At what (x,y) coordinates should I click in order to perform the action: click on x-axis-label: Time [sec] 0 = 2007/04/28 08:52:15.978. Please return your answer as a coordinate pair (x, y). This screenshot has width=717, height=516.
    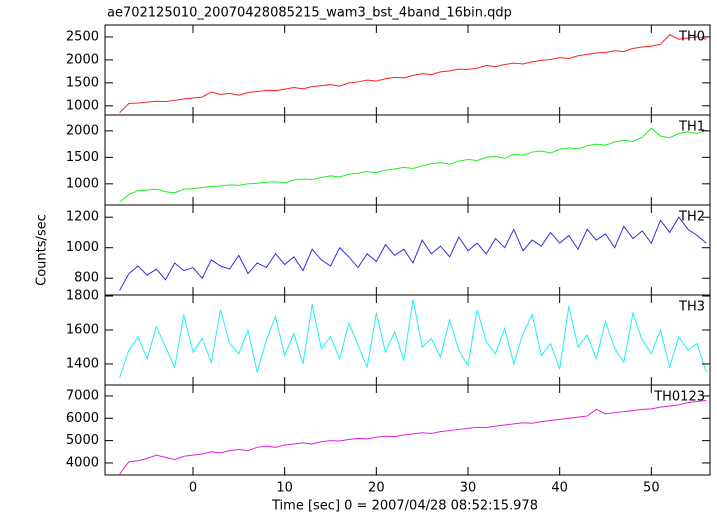
    Looking at the image, I should click on (404, 506).